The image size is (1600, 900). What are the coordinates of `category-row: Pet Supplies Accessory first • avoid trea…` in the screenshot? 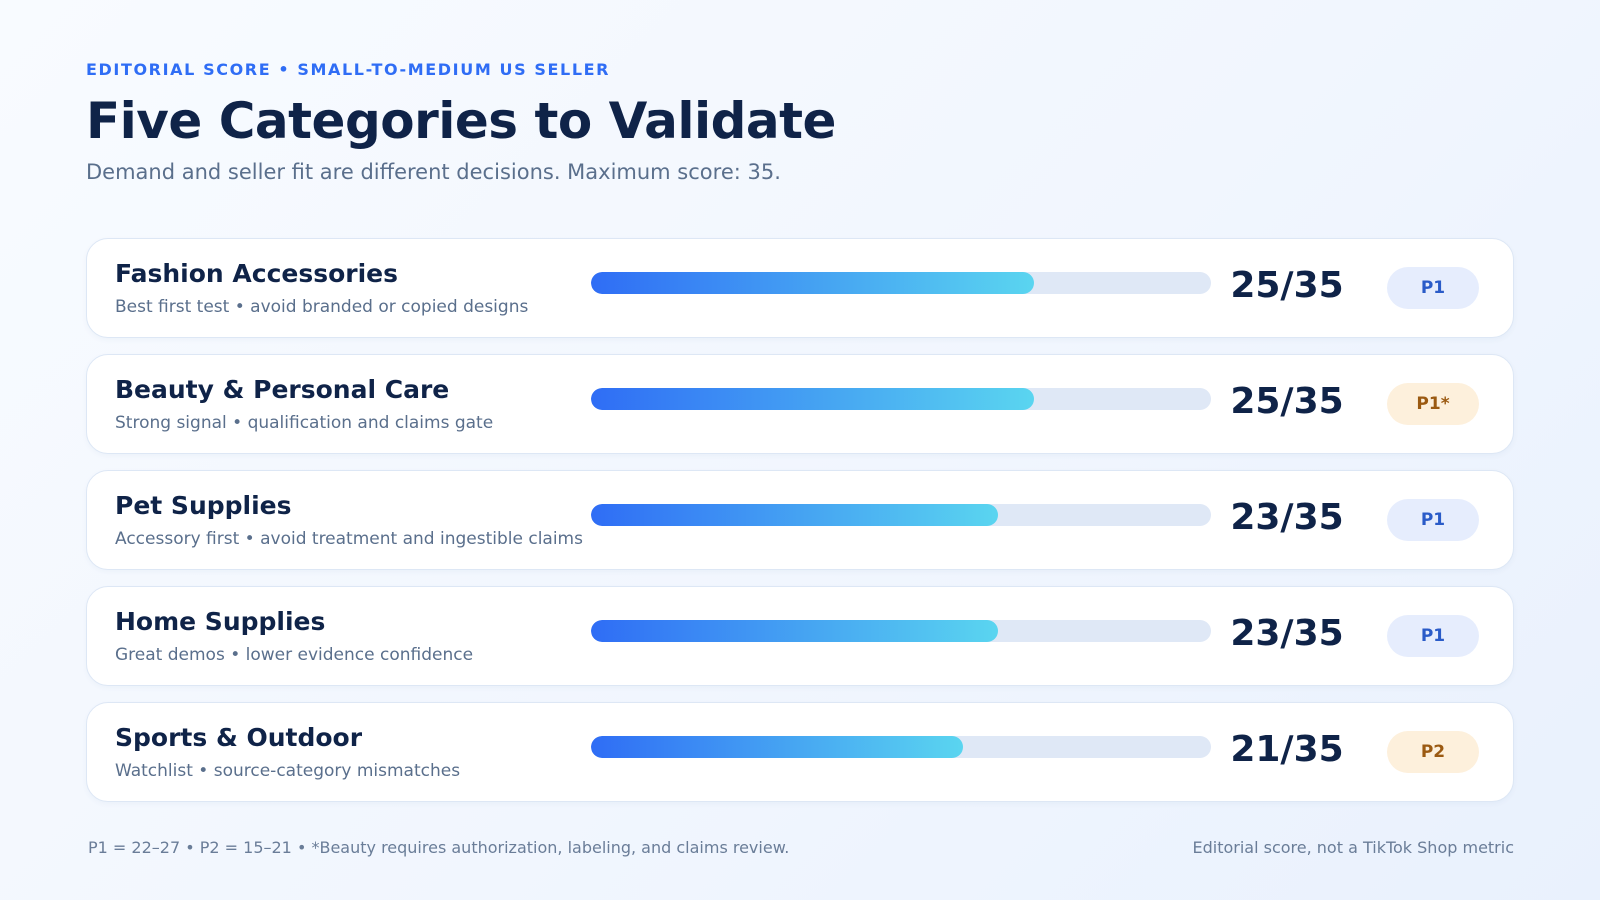 It's located at (800, 520).